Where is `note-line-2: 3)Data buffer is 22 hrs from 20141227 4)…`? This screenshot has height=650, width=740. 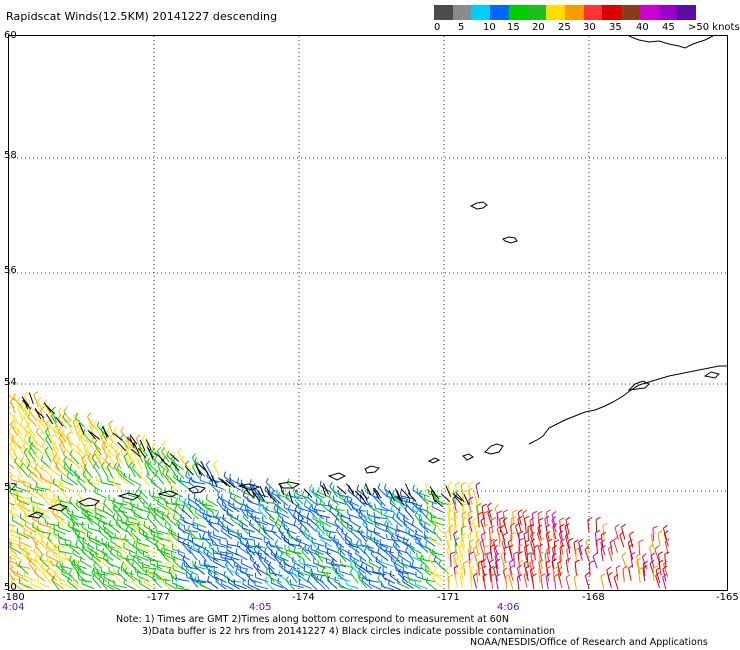 note-line-2: 3)Data buffer is 22 hrs from 20141227 4)… is located at coordinates (349, 631).